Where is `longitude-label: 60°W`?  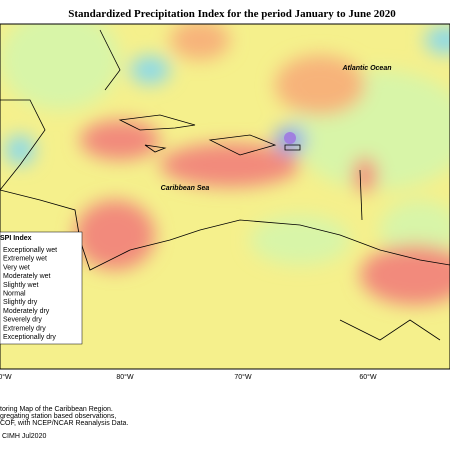
longitude-label: 60°W is located at coordinates (368, 377).